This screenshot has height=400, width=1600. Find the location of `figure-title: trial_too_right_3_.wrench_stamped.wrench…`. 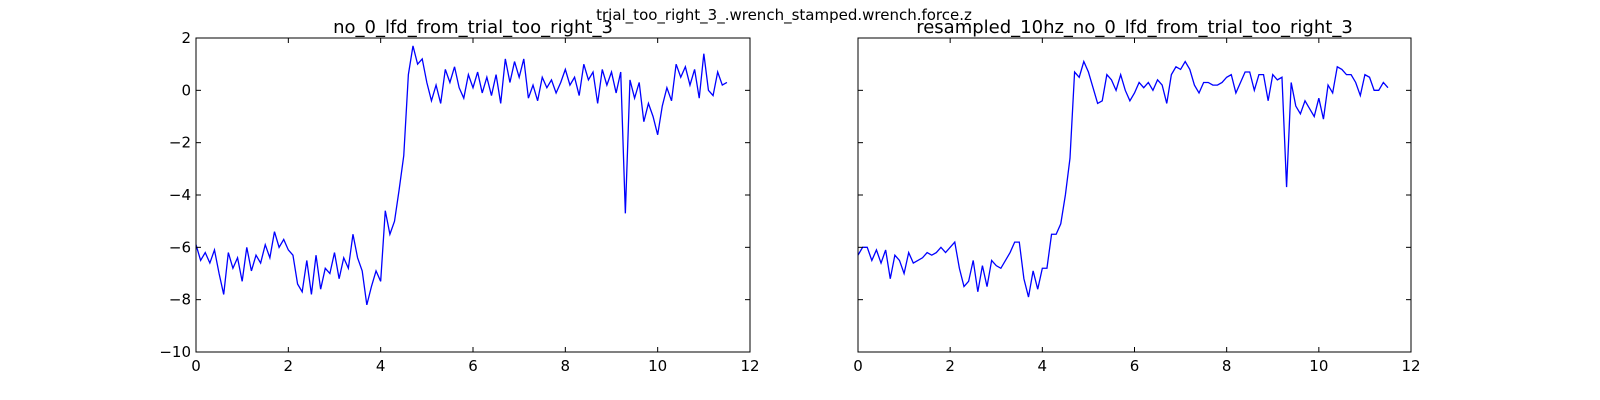

figure-title: trial_too_right_3_.wrench_stamped.wrench… is located at coordinates (784, 15).